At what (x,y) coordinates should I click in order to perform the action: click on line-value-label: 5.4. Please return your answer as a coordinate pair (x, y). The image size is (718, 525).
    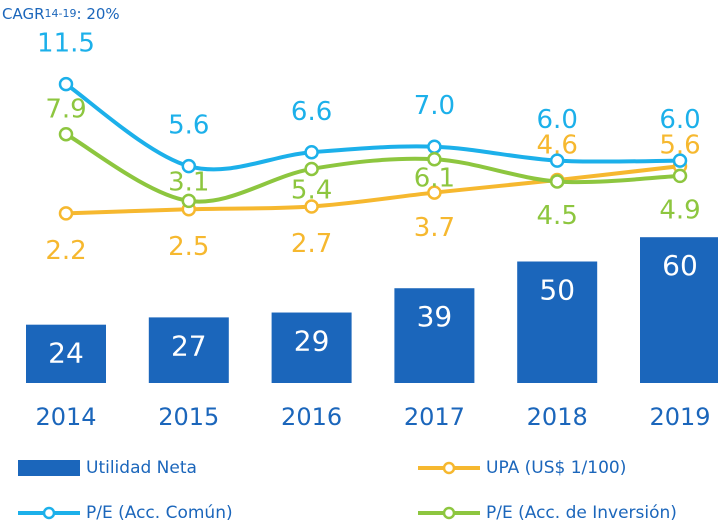
    Looking at the image, I should click on (311, 190).